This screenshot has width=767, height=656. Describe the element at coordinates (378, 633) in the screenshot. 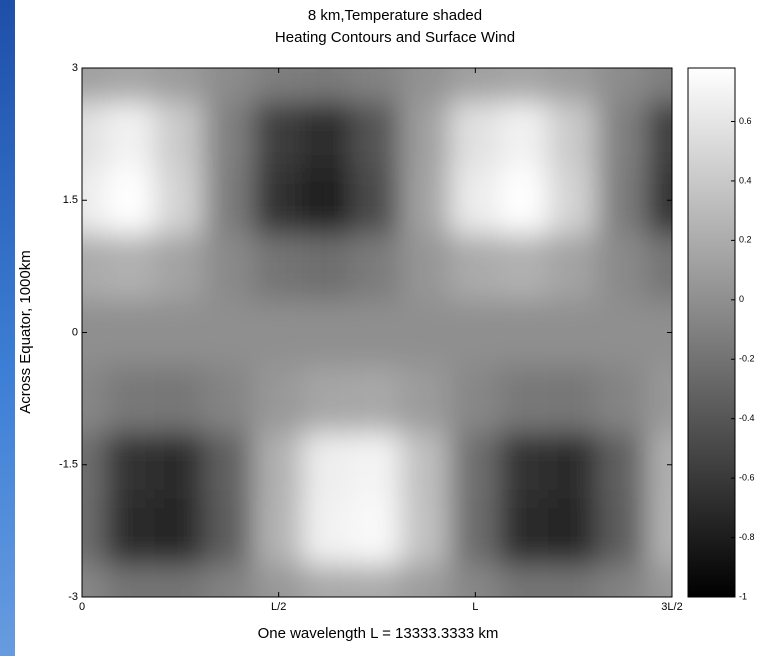

I see `x-axis-label: One wavelength L = 13333.3333 km` at that location.